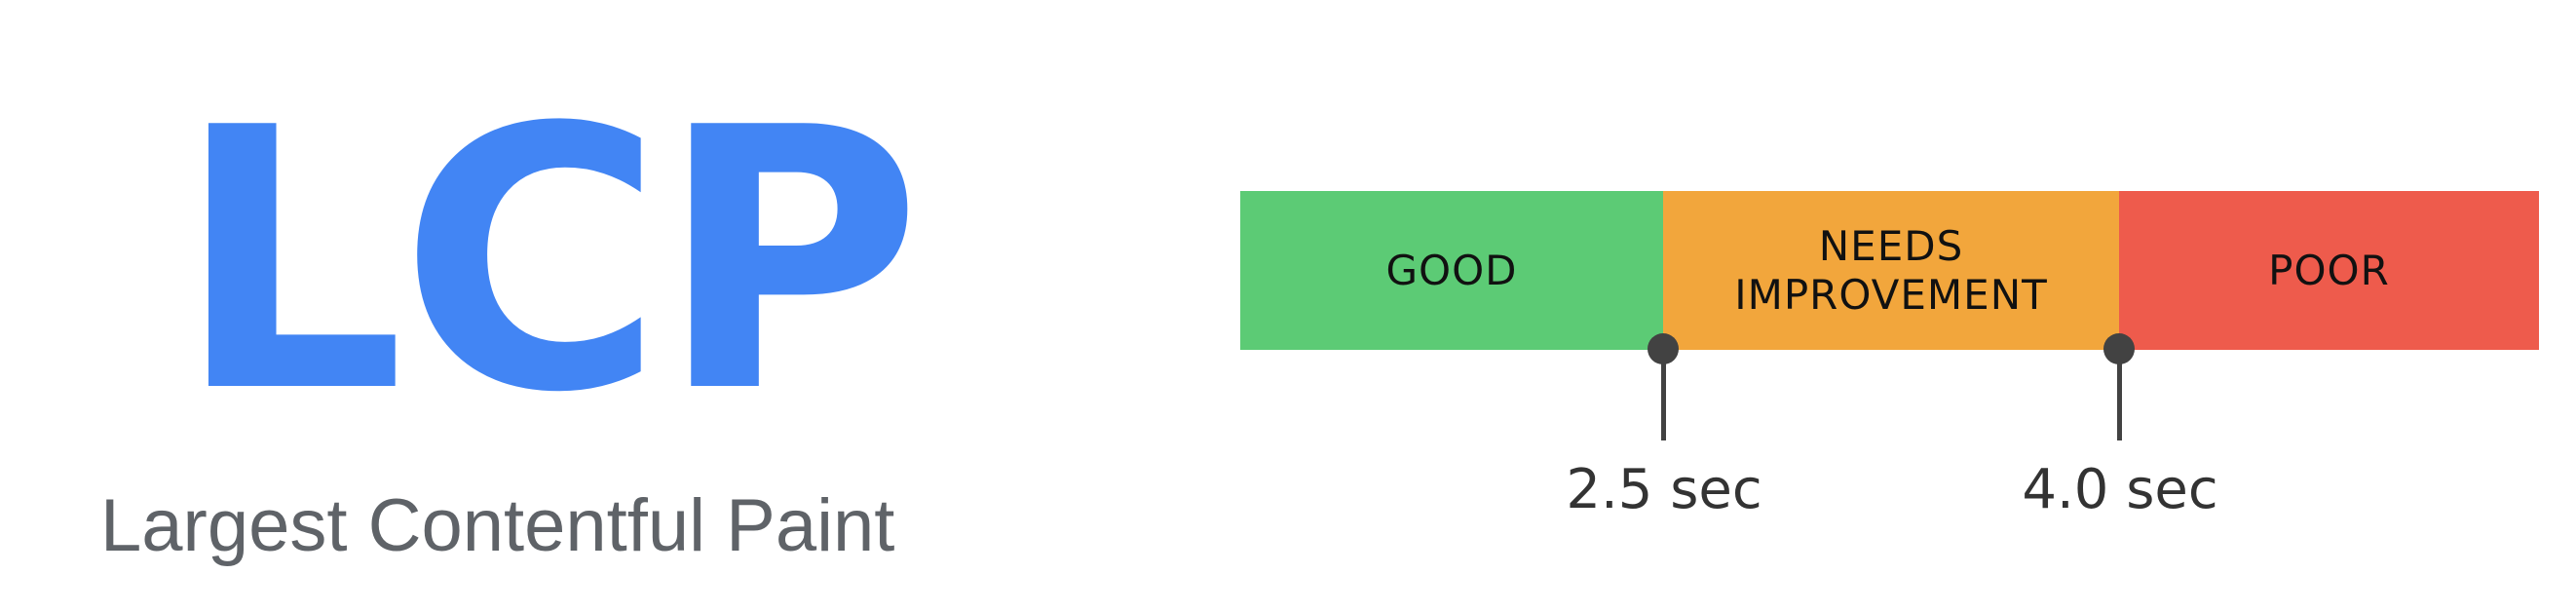 The height and width of the screenshot is (612, 2576). I want to click on segment-poor-label: POOR, so click(2329, 270).